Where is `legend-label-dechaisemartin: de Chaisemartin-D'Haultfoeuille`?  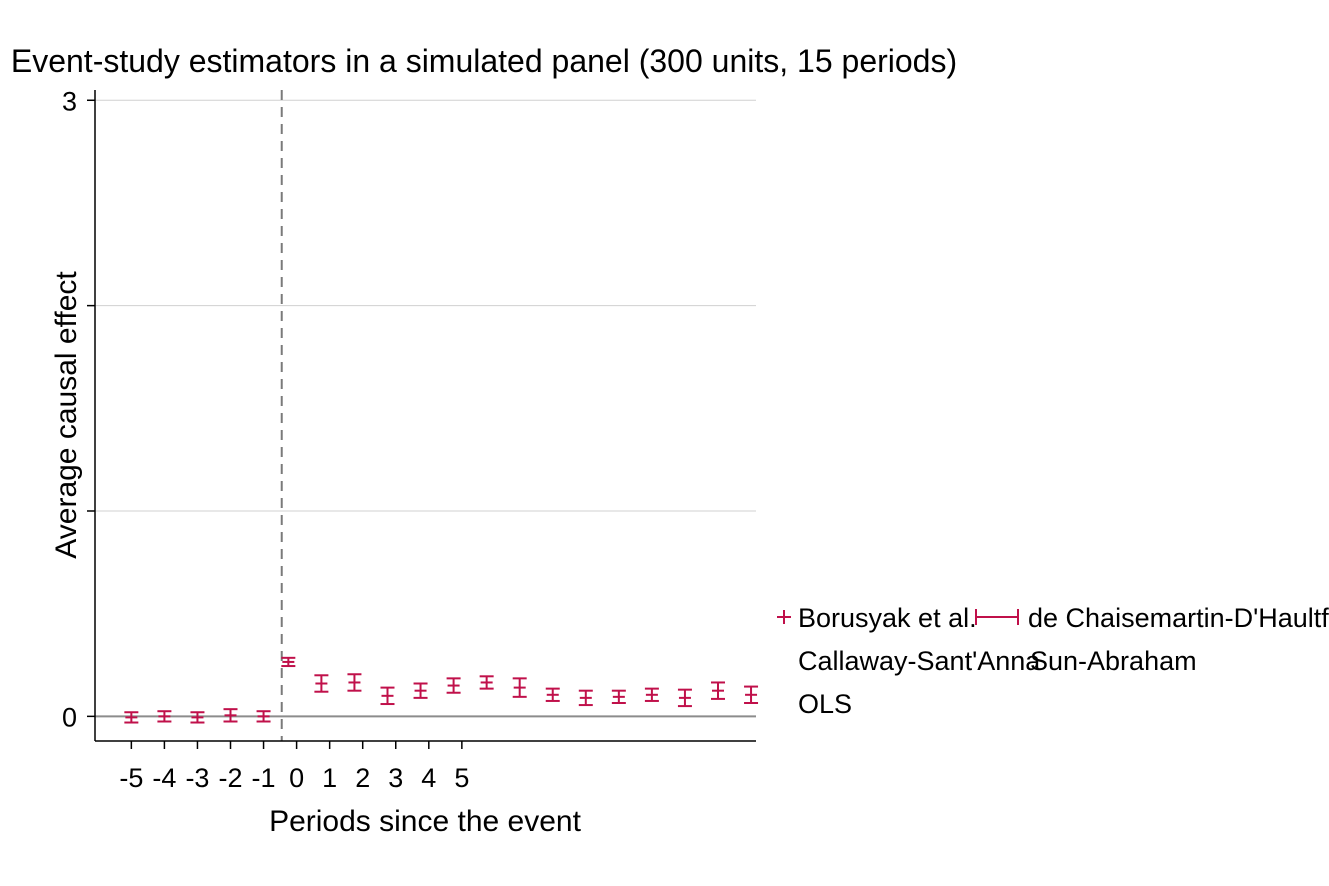
legend-label-dechaisemartin: de Chaisemartin-D'Haultfoeuille is located at coordinates (1178, 618).